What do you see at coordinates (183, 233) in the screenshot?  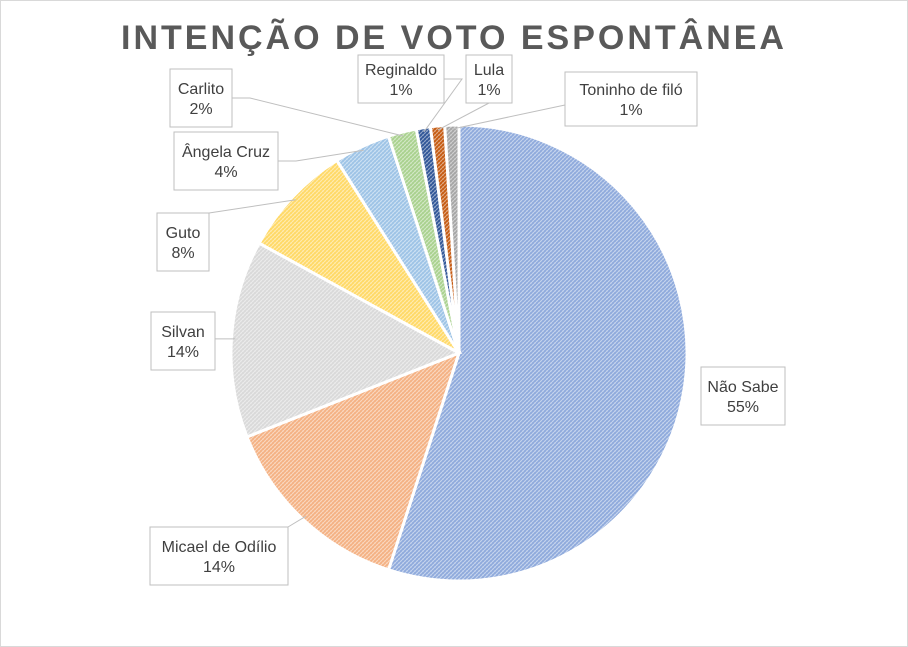 I see `label-name-guto: Guto` at bounding box center [183, 233].